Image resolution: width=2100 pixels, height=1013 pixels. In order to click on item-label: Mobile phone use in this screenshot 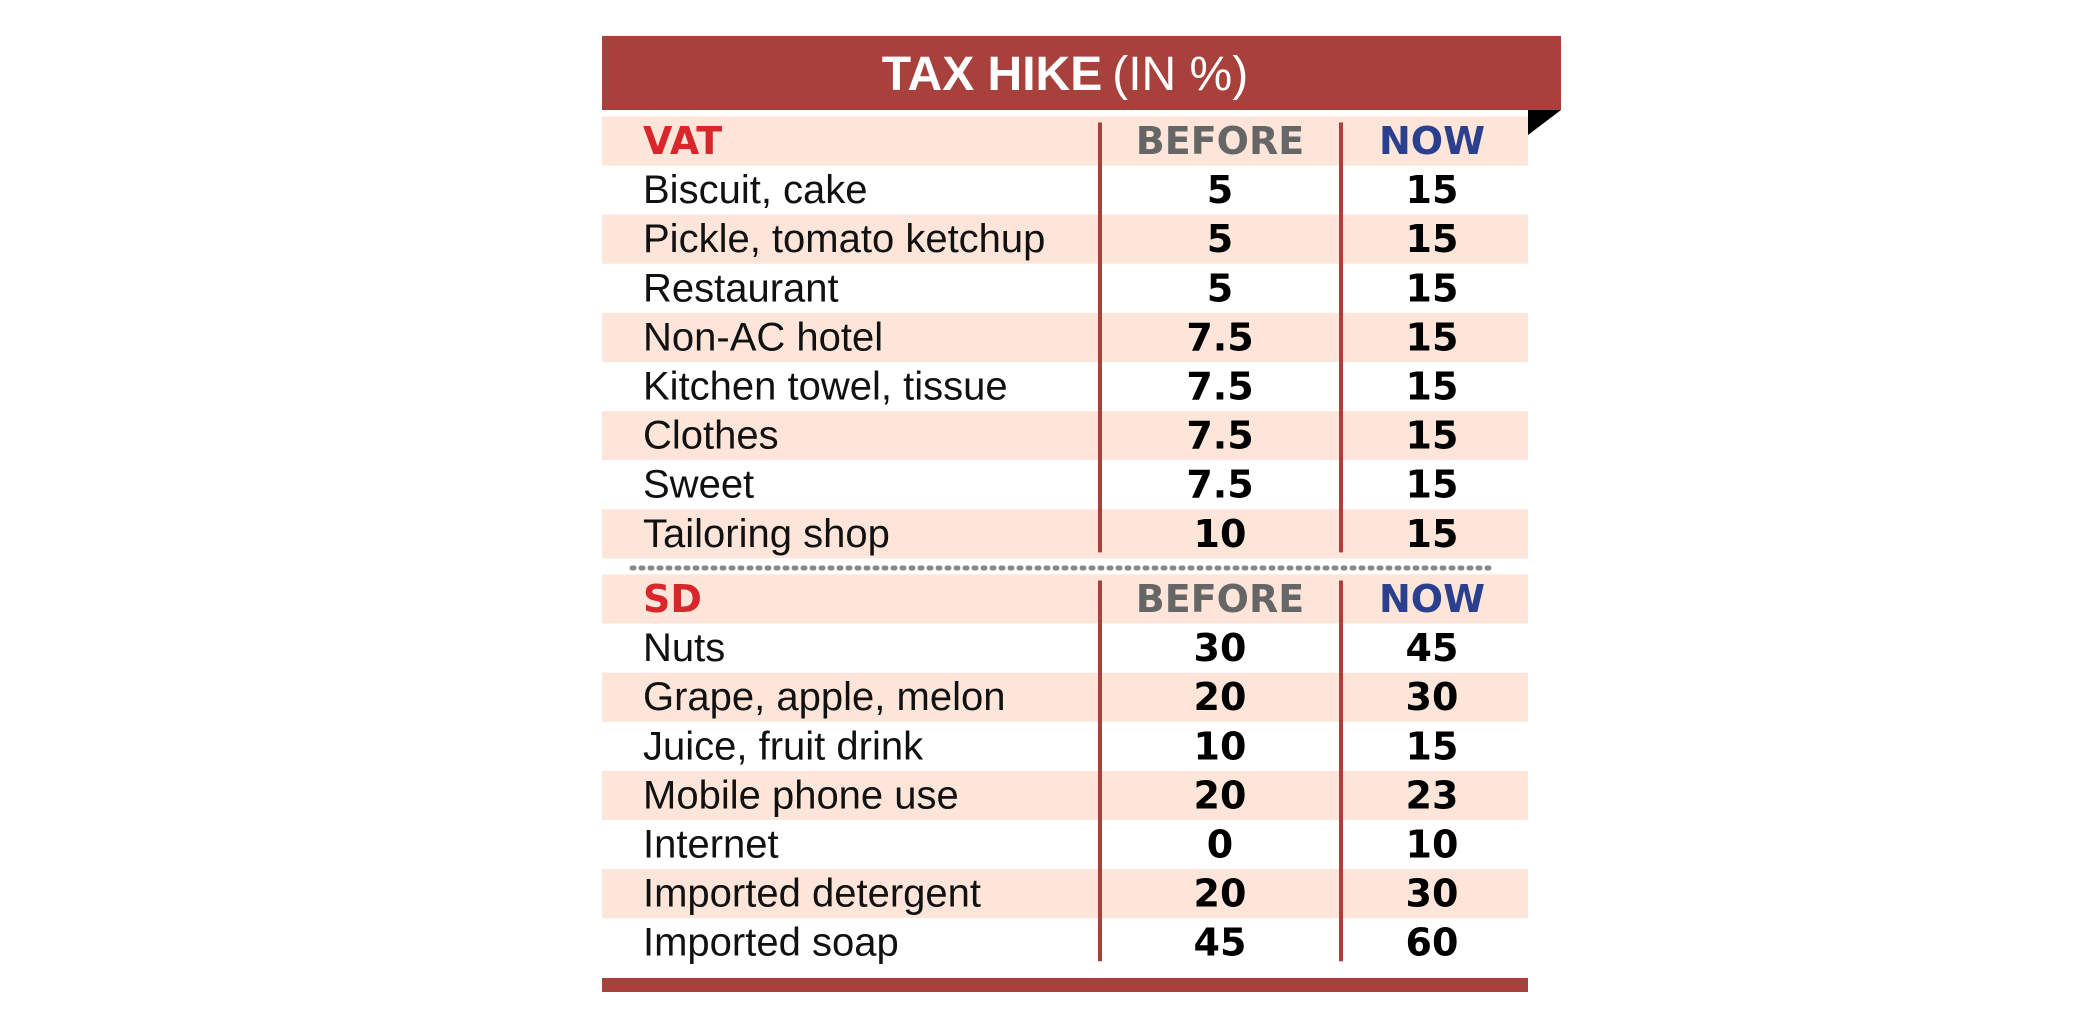, I will do `click(801, 795)`.